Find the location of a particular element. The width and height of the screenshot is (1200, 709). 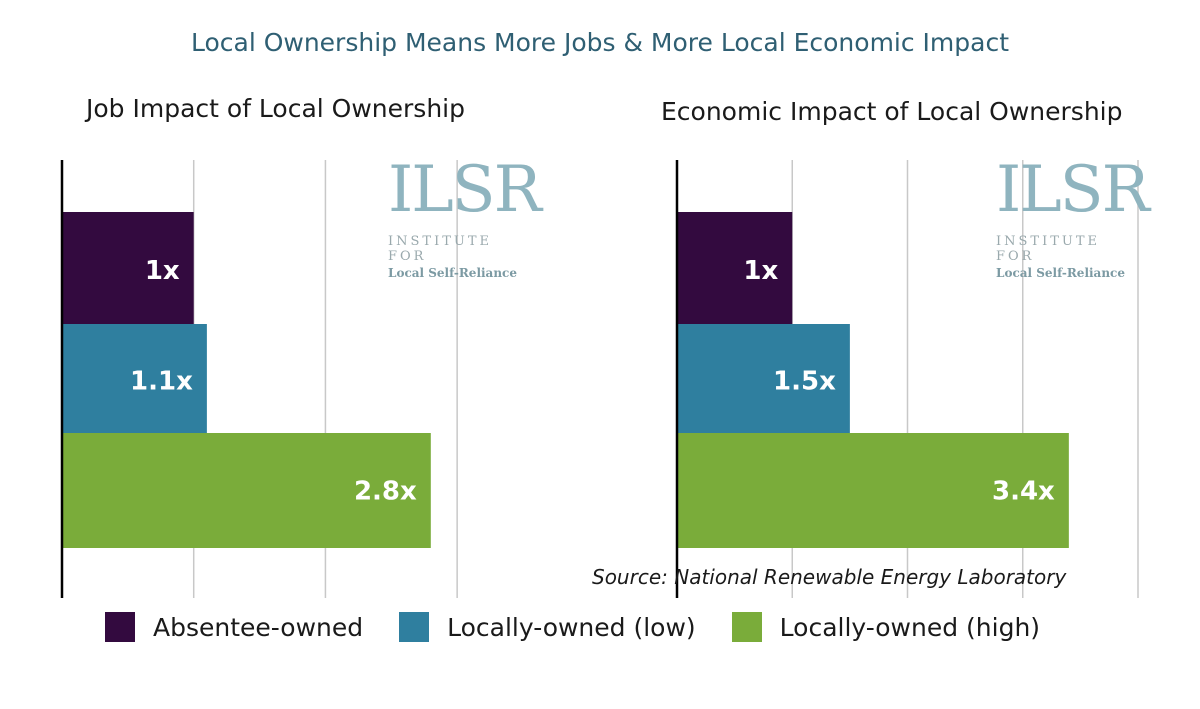

job-impact-label-absentee: 1x is located at coordinates (162, 271).